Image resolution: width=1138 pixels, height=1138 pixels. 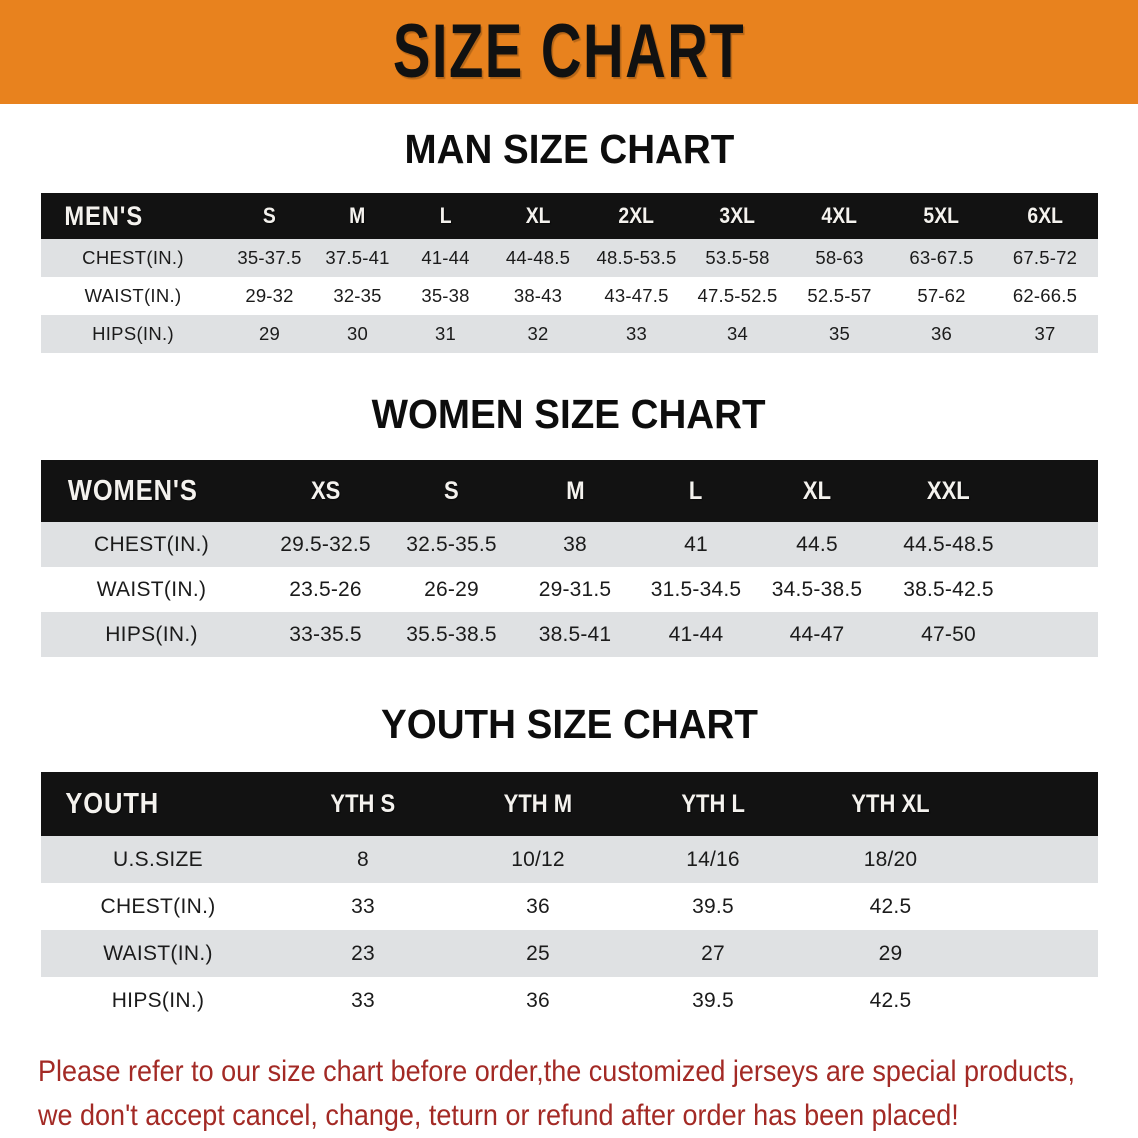 What do you see at coordinates (1059, 544) in the screenshot?
I see `women-cell-0-filler` at bounding box center [1059, 544].